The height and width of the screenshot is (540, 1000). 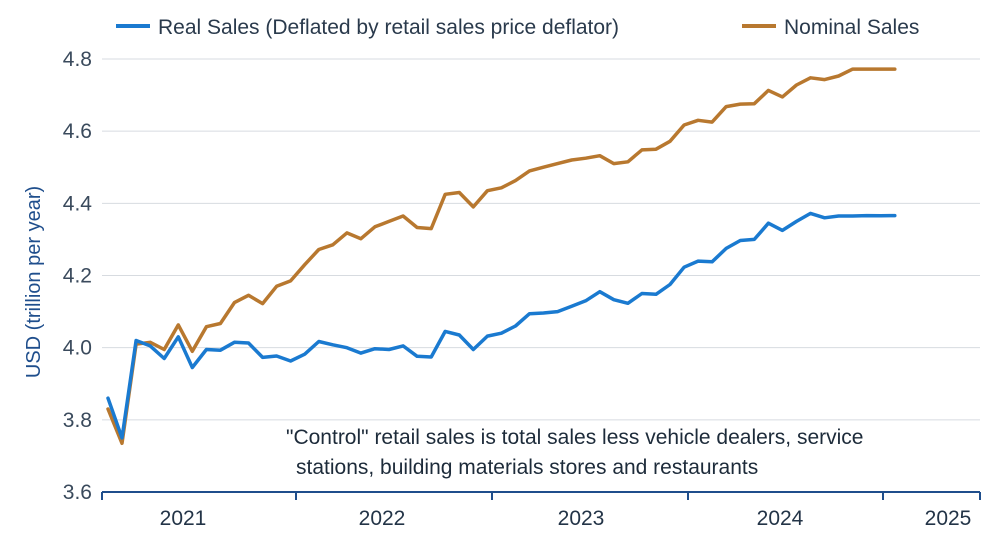 What do you see at coordinates (948, 518) in the screenshot?
I see `x-tick-label: 2025` at bounding box center [948, 518].